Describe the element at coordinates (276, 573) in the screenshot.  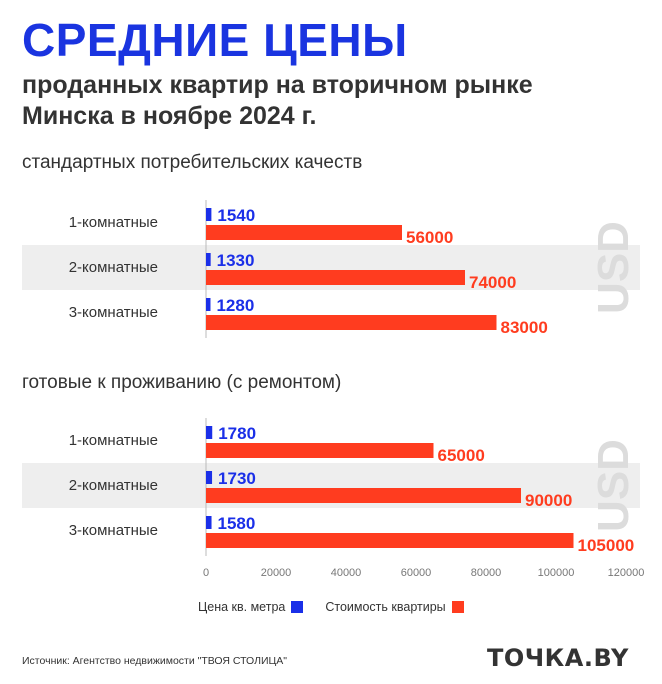
I see `x-tick-label: 20000` at that location.